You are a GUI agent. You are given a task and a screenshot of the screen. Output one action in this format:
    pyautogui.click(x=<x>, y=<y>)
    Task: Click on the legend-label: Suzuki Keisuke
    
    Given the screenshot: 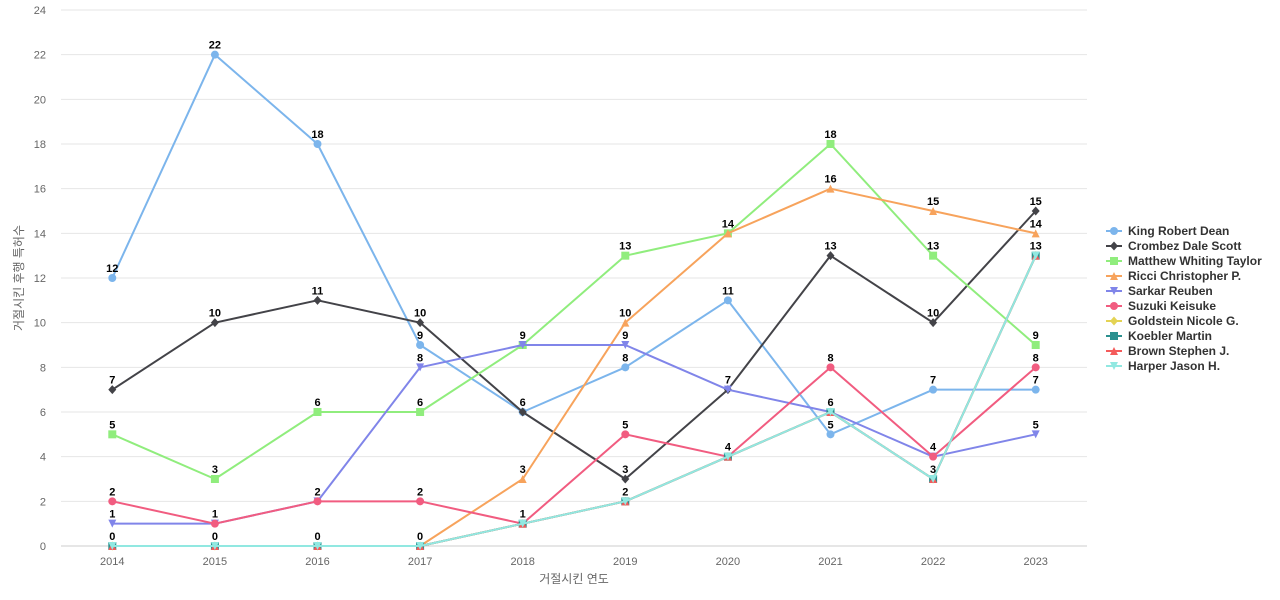 What is the action you would take?
    pyautogui.click(x=1172, y=306)
    